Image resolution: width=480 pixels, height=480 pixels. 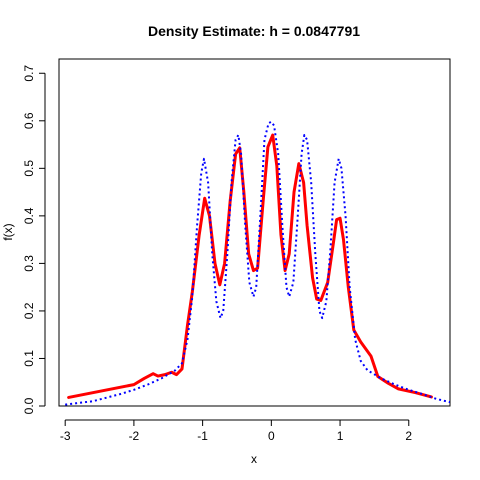 What do you see at coordinates (340, 436) in the screenshot?
I see `x-tick-label: 1` at bounding box center [340, 436].